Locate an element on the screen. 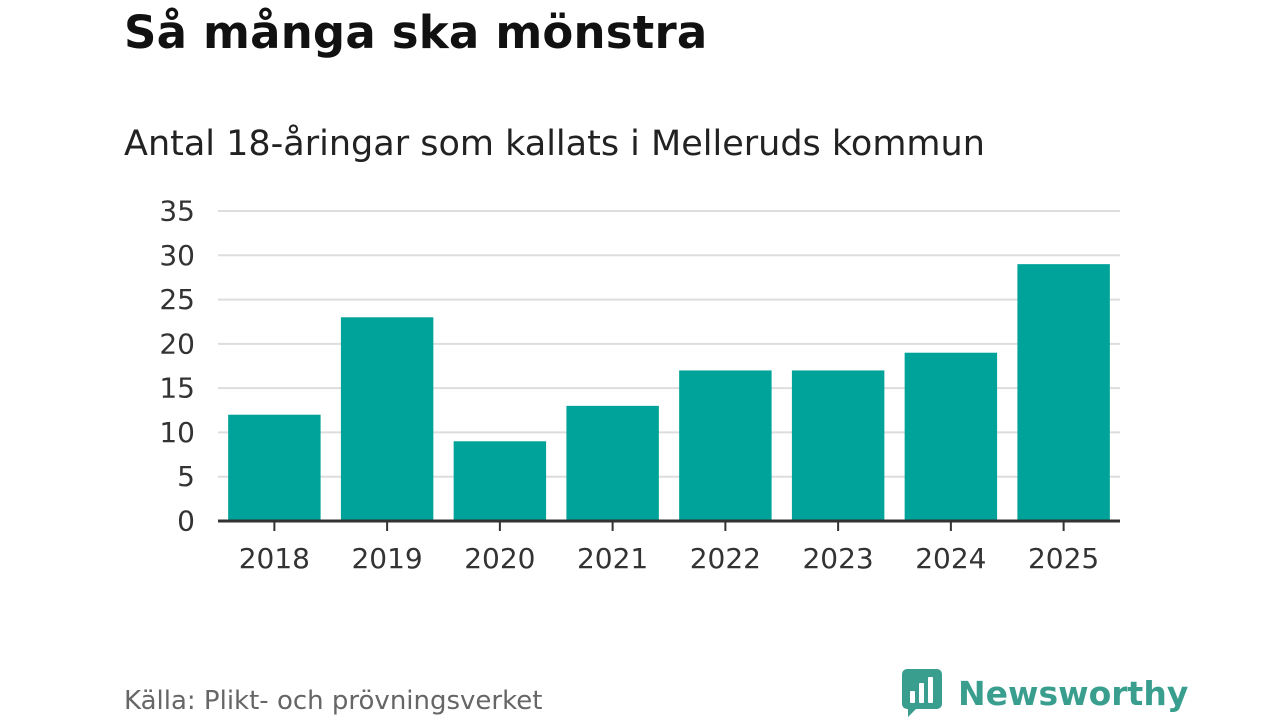  x-tick-label: 2018 is located at coordinates (274, 558).